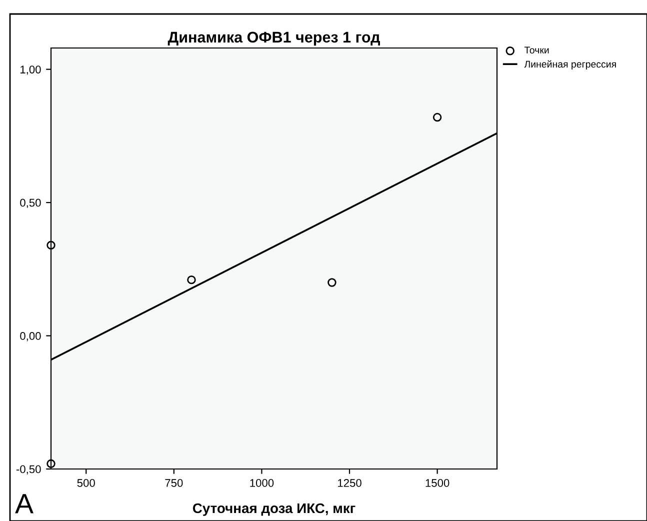 This screenshot has height=521, width=647. I want to click on x-axis-title: Суточная доза ИКС, мкг, so click(274, 509).